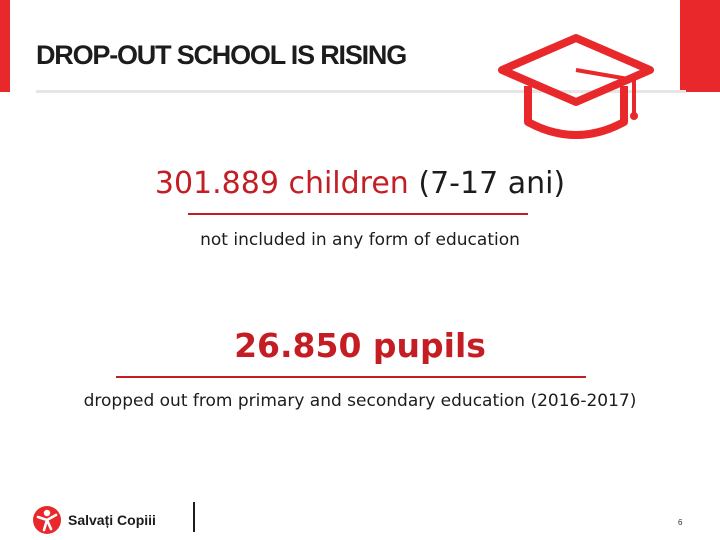  What do you see at coordinates (5, 46) in the screenshot?
I see `corner-accent-left` at bounding box center [5, 46].